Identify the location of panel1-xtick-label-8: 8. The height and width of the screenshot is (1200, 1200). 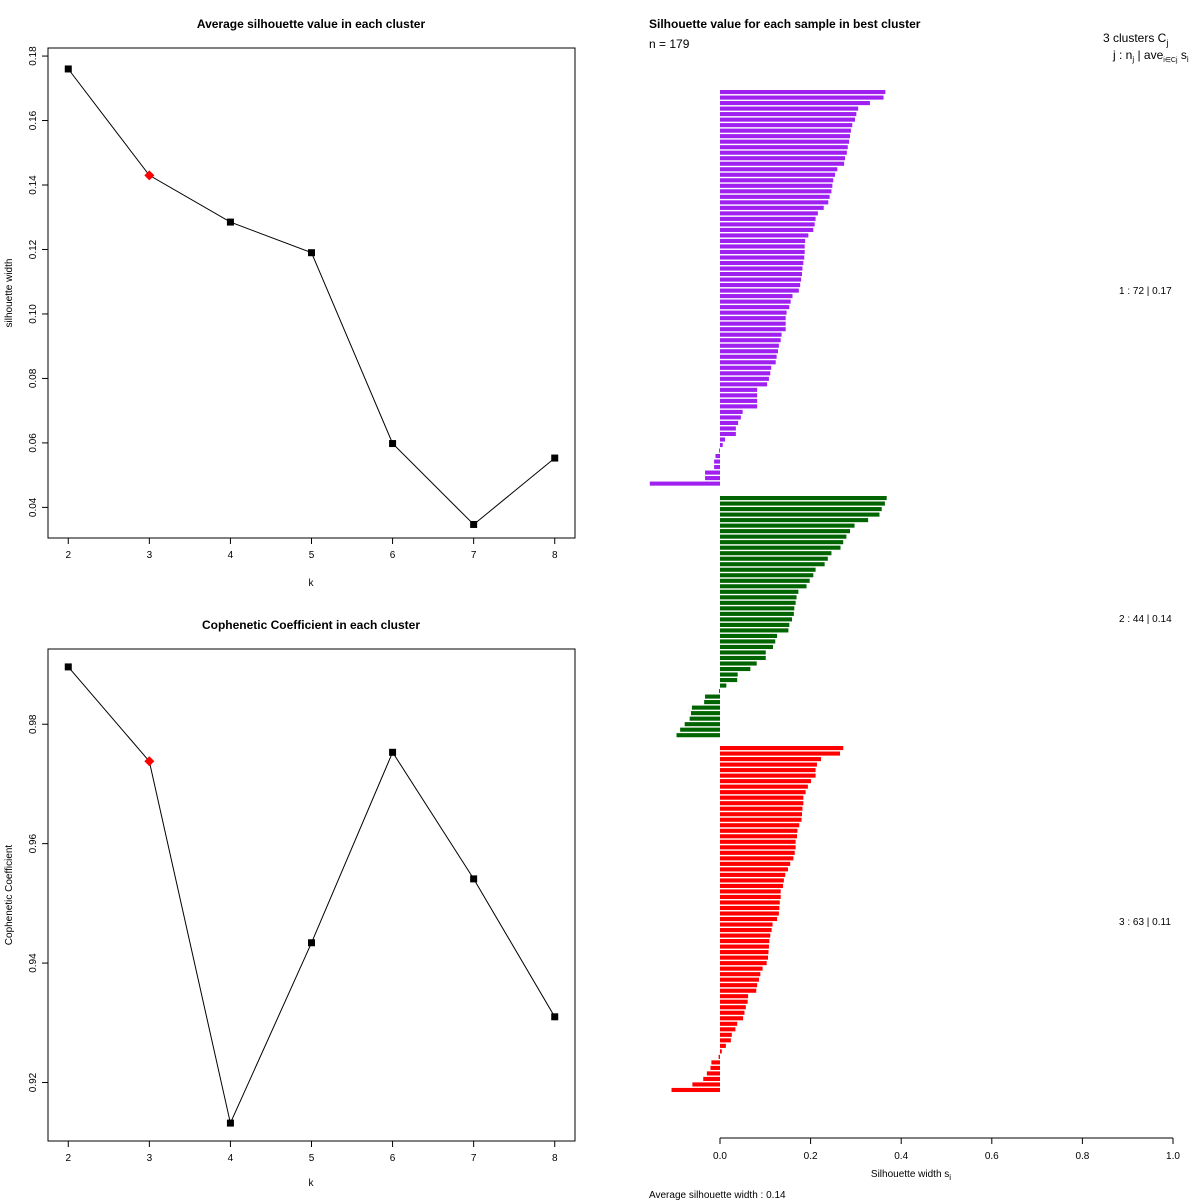
(555, 555).